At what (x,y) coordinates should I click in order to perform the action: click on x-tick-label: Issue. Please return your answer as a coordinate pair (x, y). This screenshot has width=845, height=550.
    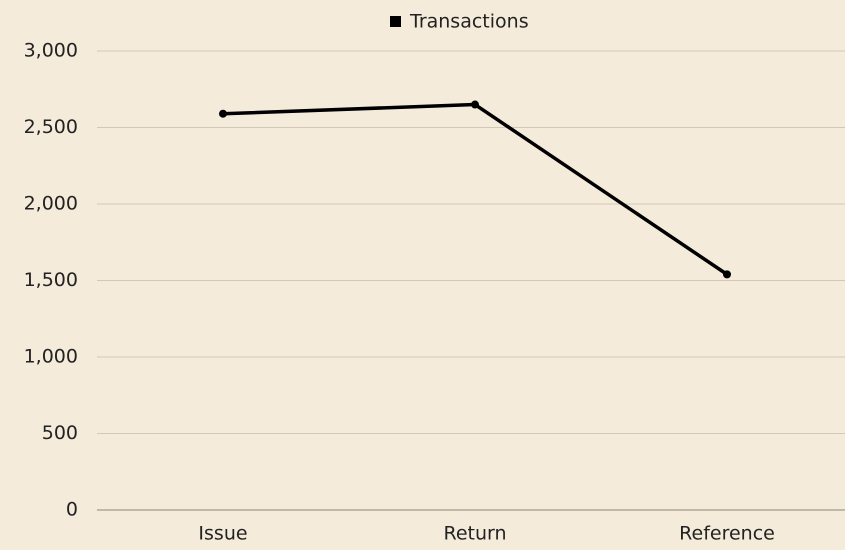
    Looking at the image, I should click on (222, 534).